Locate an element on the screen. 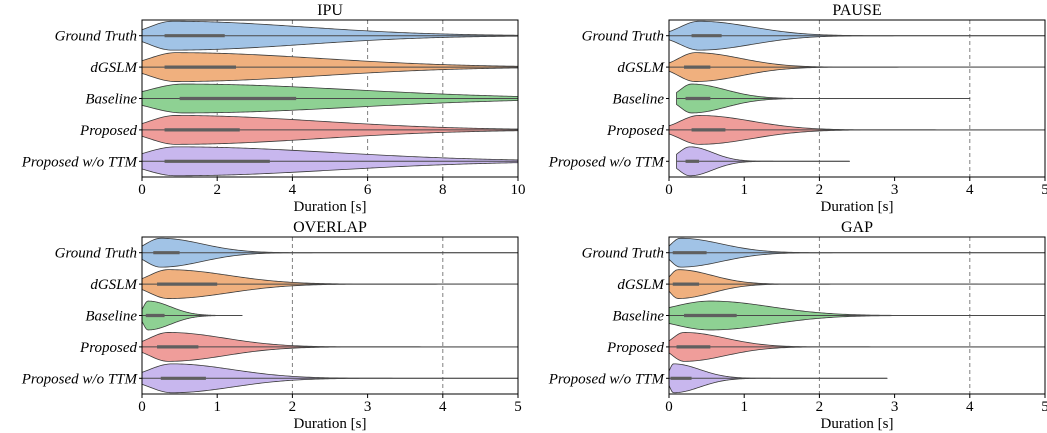 Image resolution: width=1047 pixels, height=433 pixels. gap-xlabel: Duration [s] is located at coordinates (857, 424).